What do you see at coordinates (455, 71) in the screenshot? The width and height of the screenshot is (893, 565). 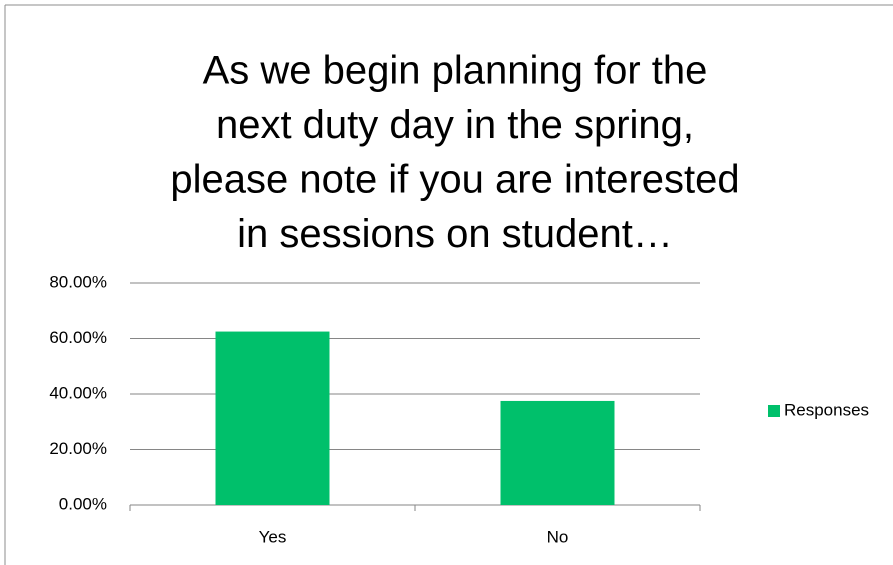 I see `chart-title: As we begin planning for the` at bounding box center [455, 71].